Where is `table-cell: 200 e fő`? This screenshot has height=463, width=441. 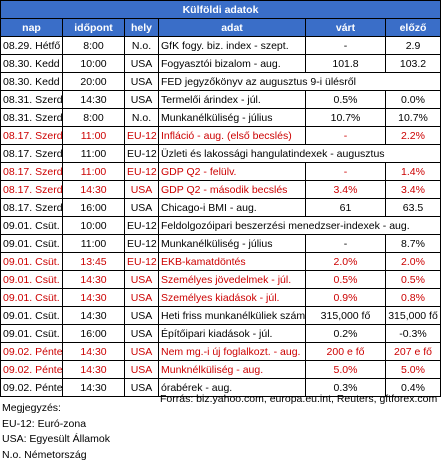
table-cell: 200 e fő is located at coordinates (345, 351).